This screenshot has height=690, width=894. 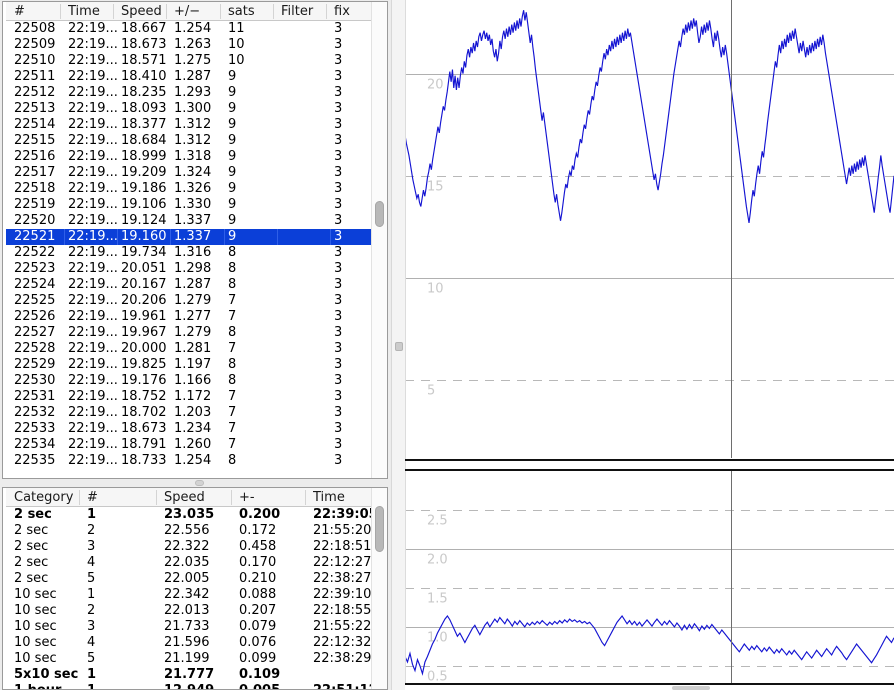 What do you see at coordinates (35, 364) in the screenshot?
I see `cell-: 22529` at bounding box center [35, 364].